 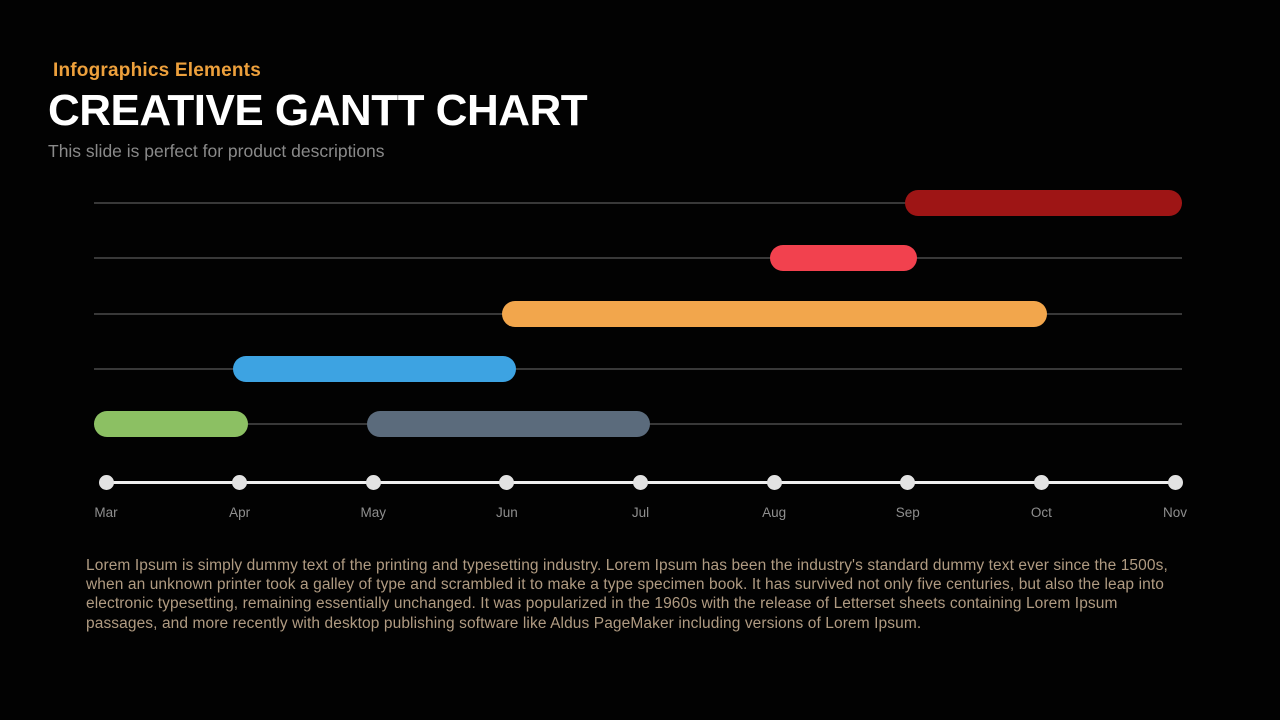 I want to click on axis-label-nov: Nov, so click(x=1174, y=512).